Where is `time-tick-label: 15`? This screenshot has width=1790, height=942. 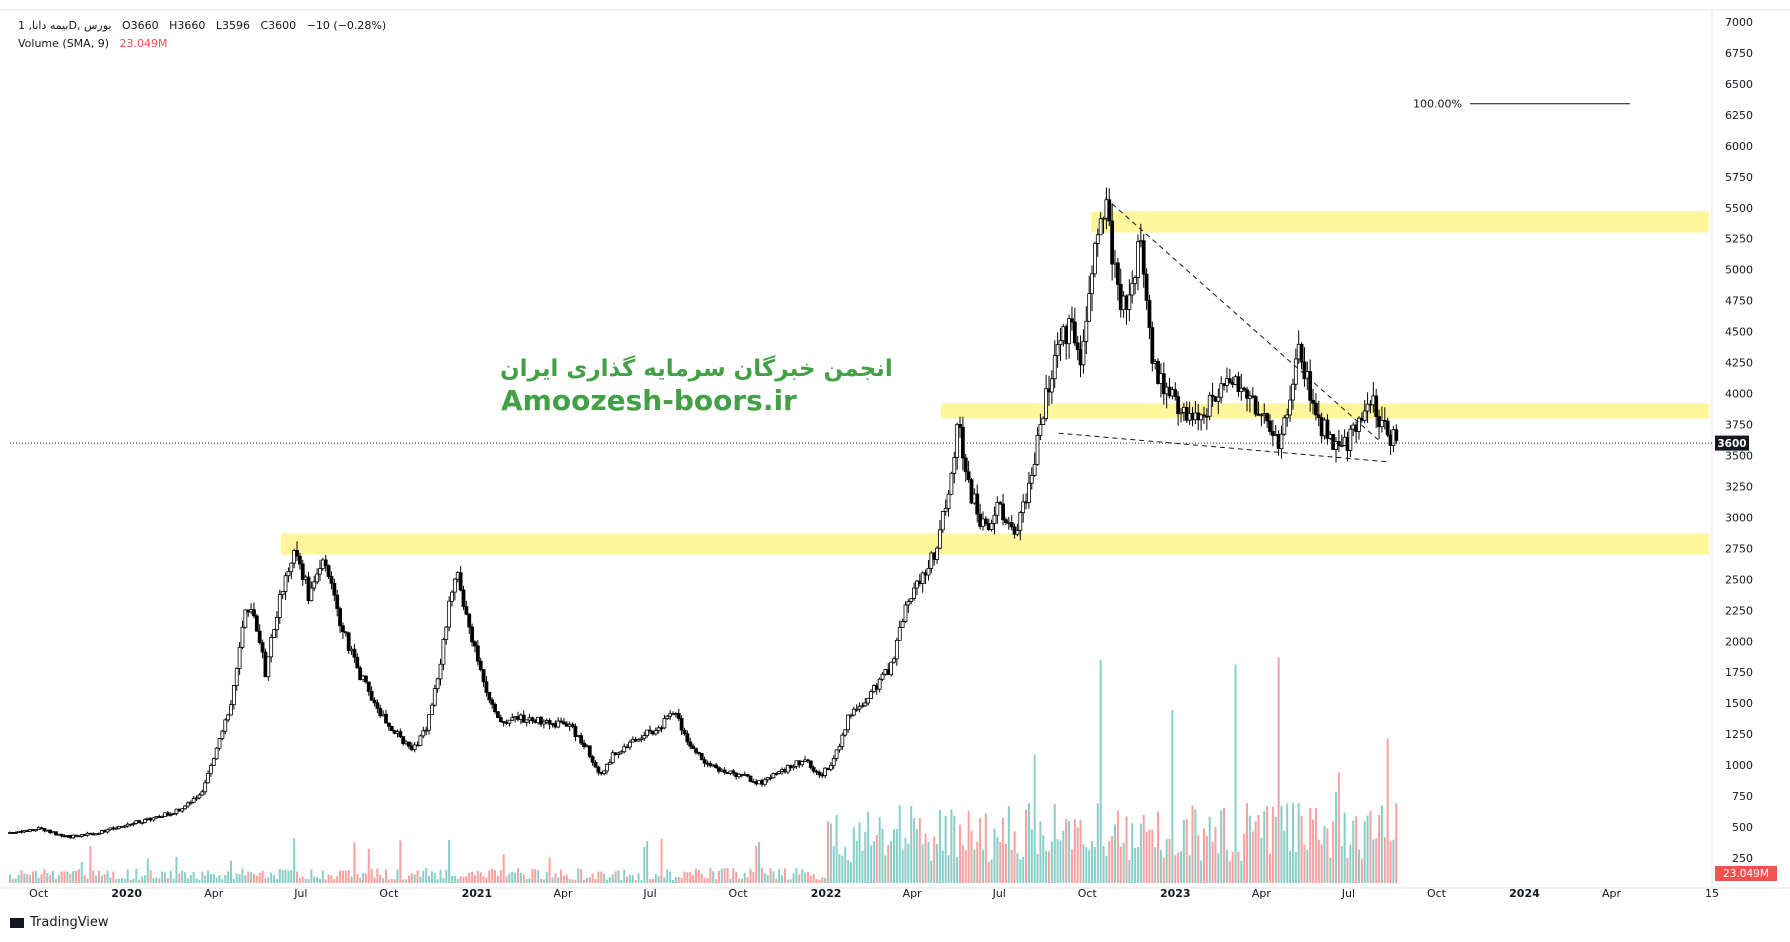 time-tick-label: 15 is located at coordinates (1712, 893).